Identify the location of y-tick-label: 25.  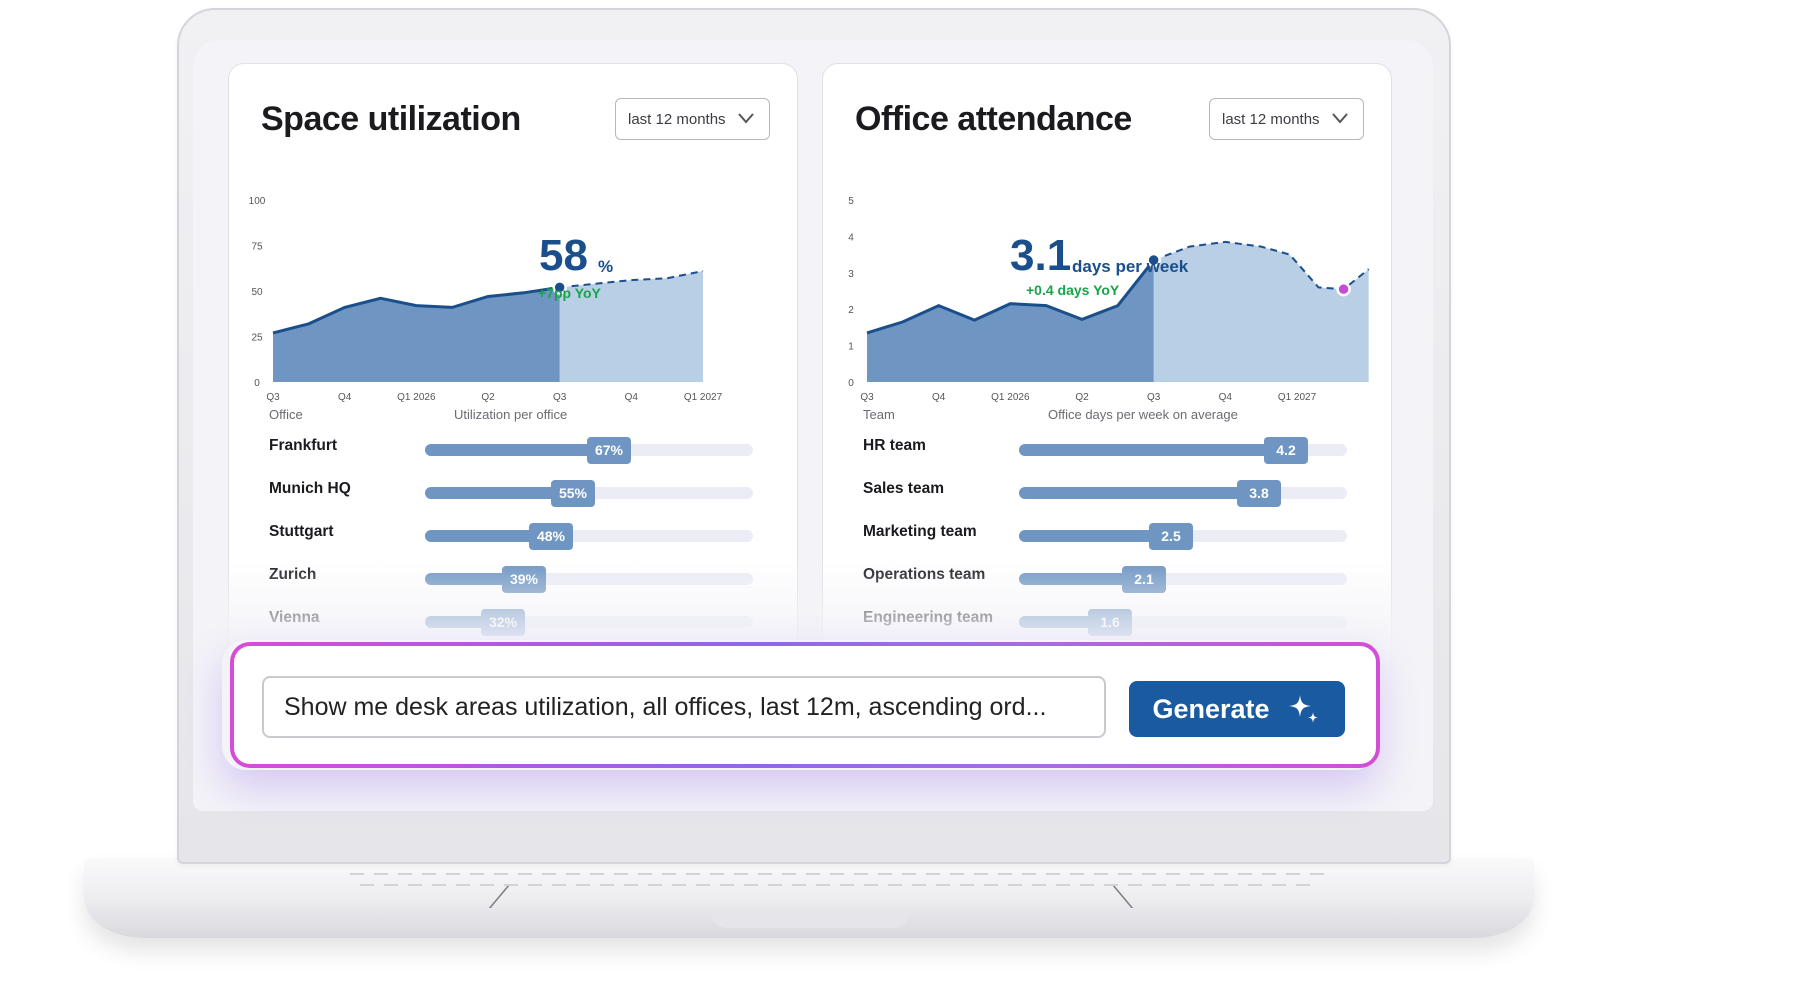
(257, 338).